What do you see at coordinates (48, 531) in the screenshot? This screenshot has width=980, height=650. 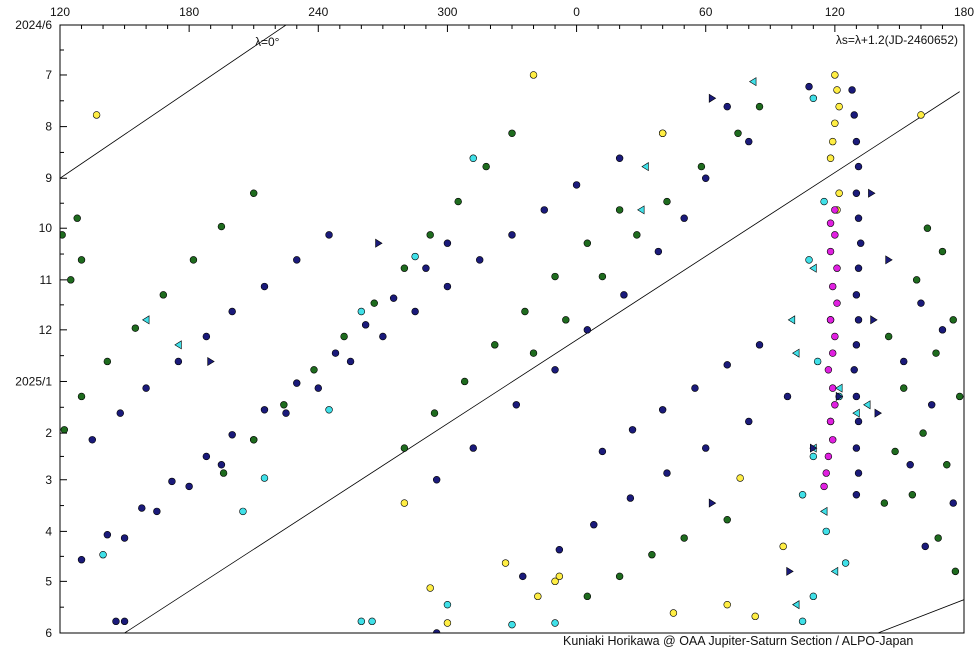 I see `y-tick-label: 4` at bounding box center [48, 531].